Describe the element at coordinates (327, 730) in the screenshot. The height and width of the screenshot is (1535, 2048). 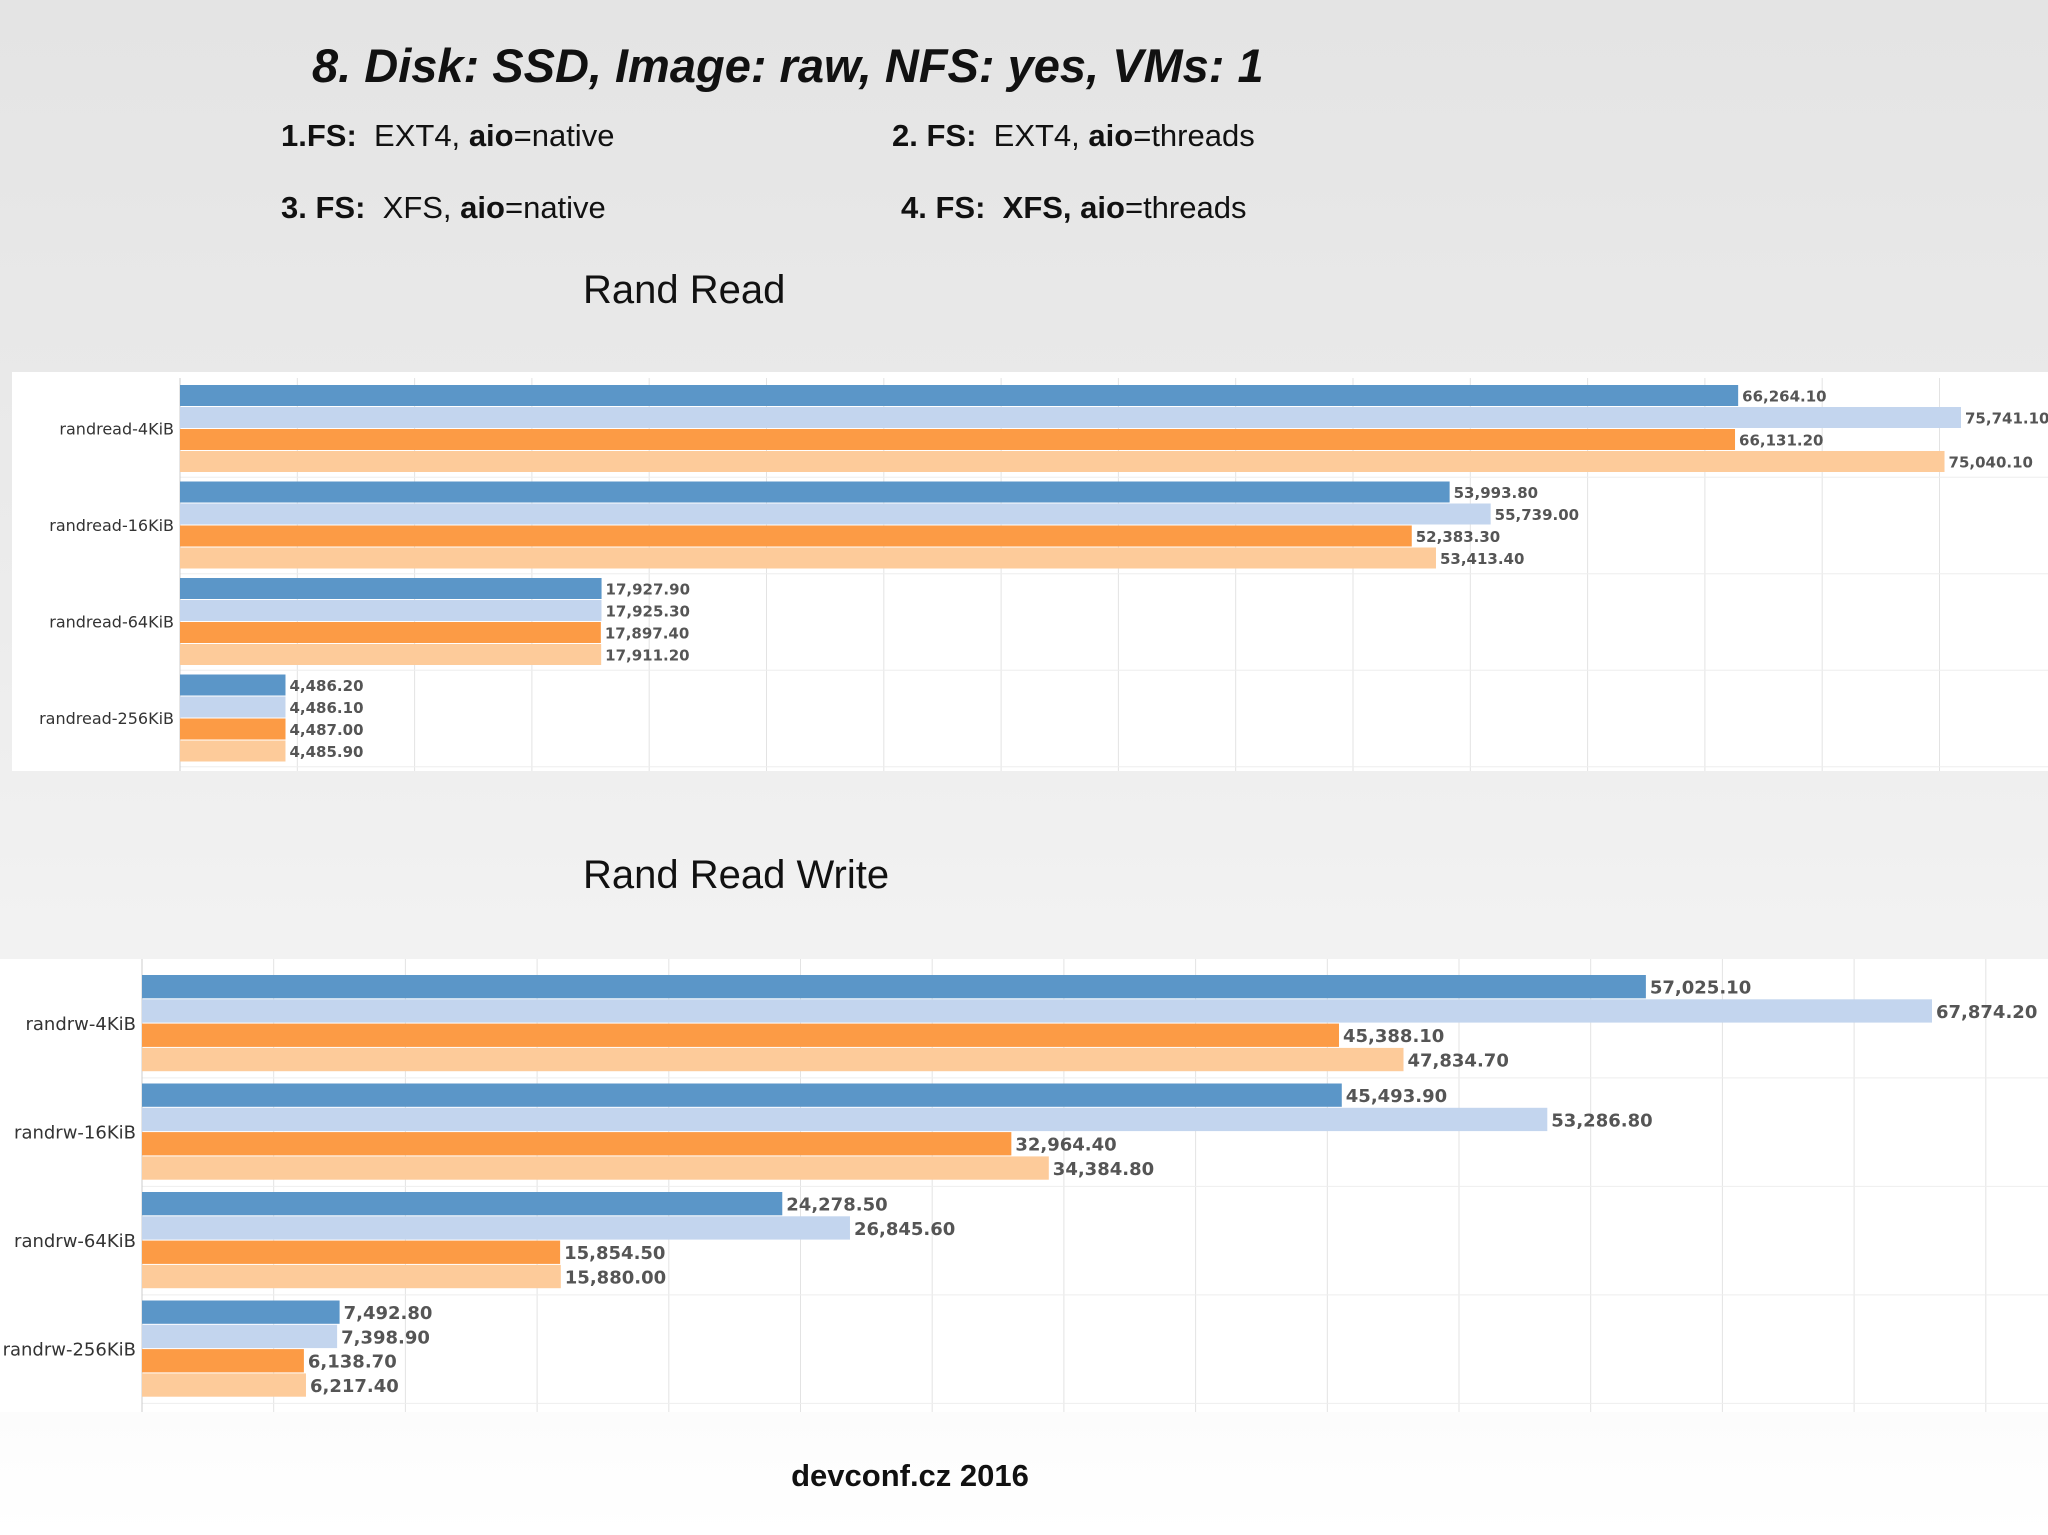
I see `data-label: 4,487.00` at that location.